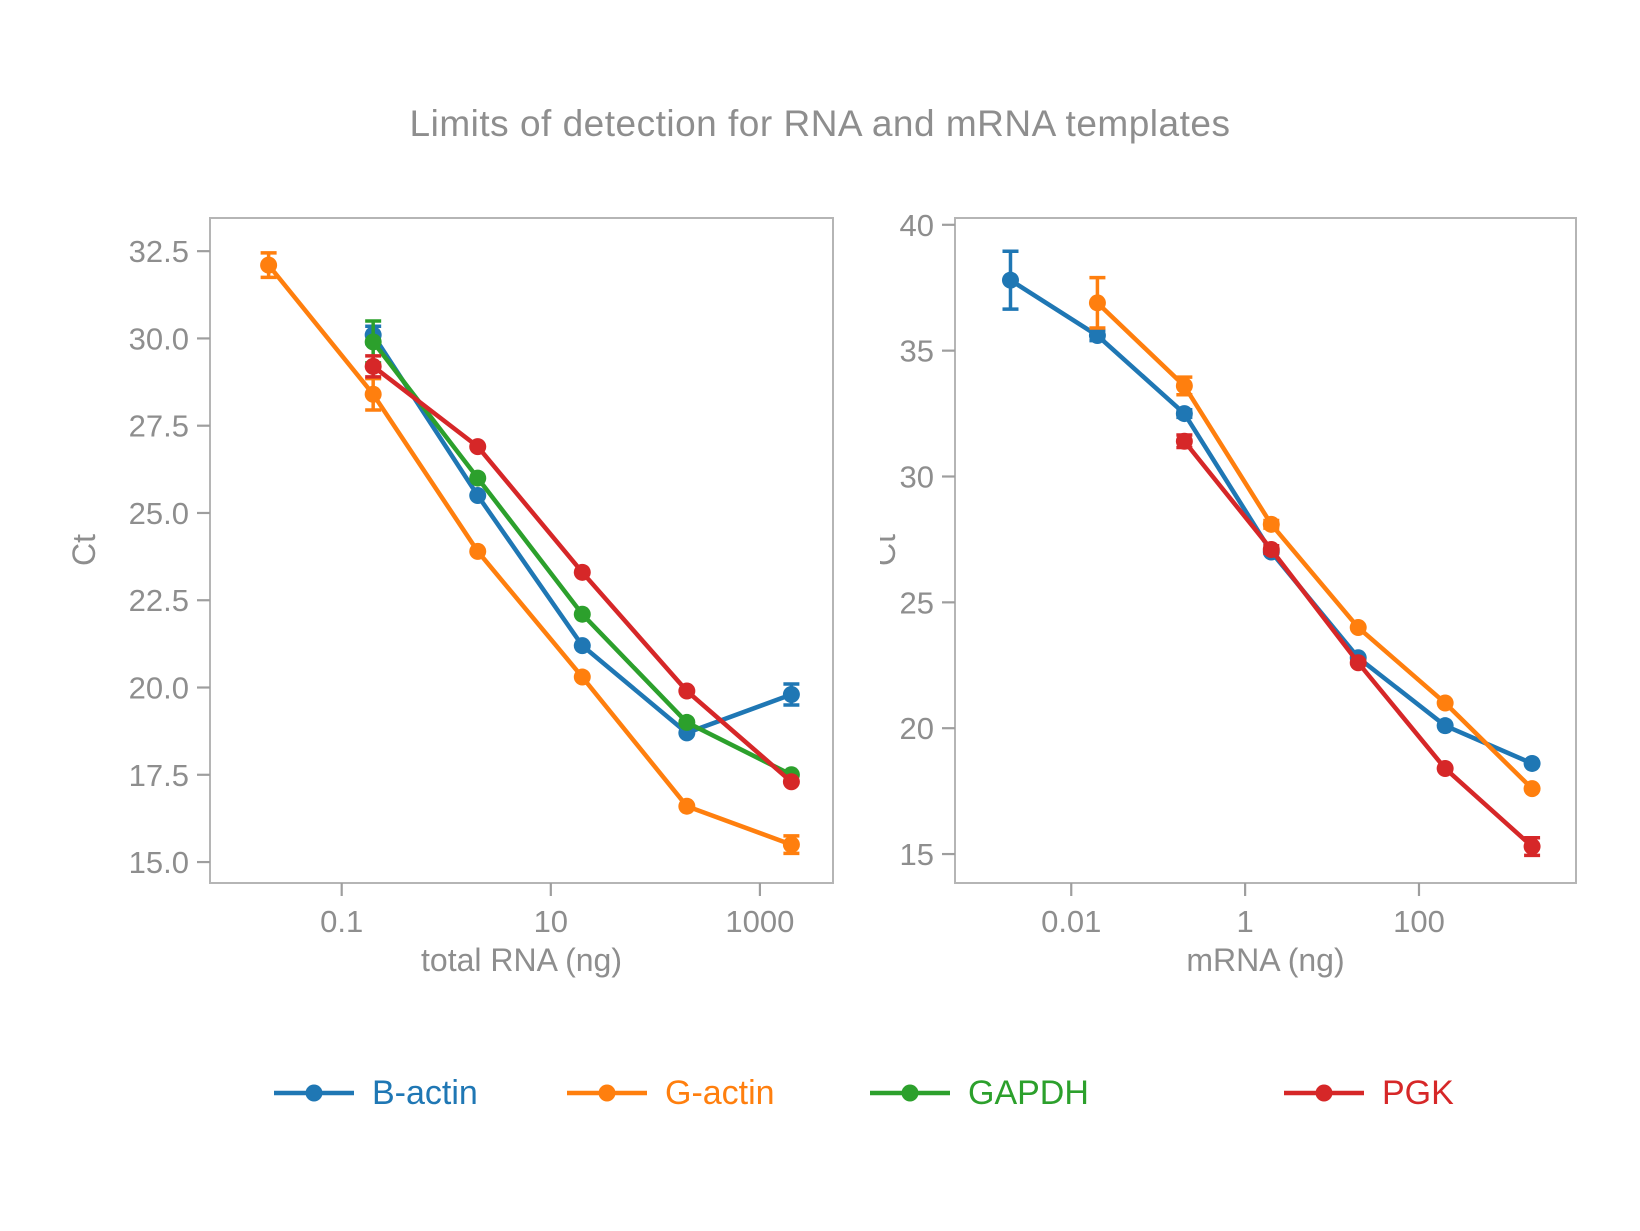  What do you see at coordinates (159, 862) in the screenshot?
I see `y-tick-label: 15.0` at bounding box center [159, 862].